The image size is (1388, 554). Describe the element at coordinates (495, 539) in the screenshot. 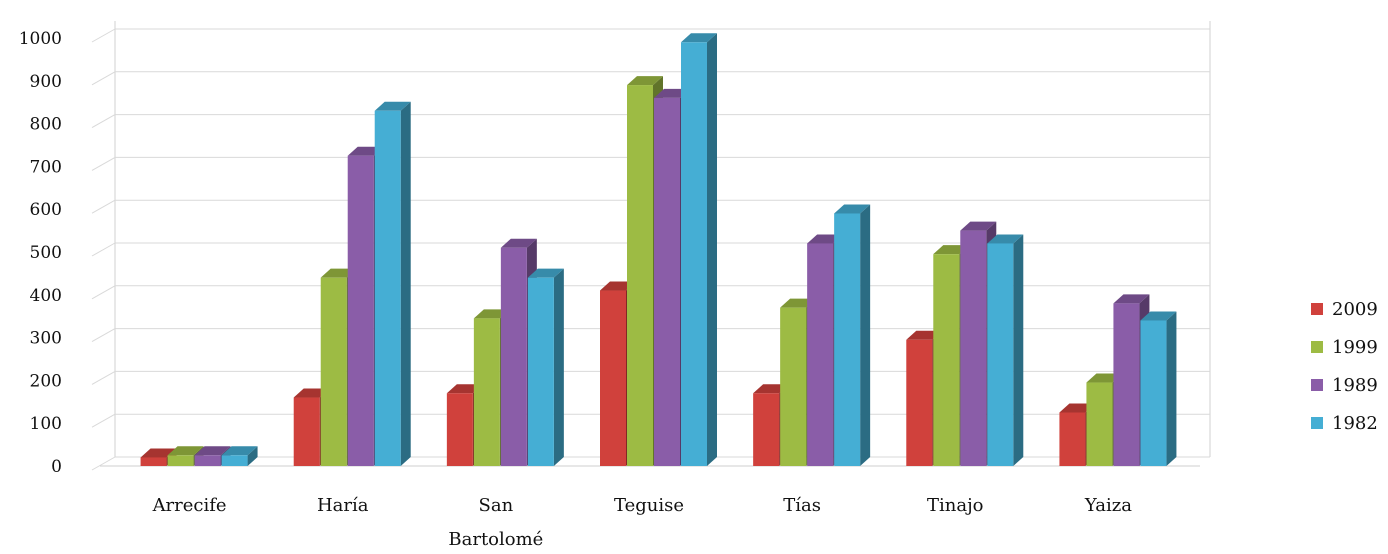

I see `x-category-label: Bartolomé` at that location.